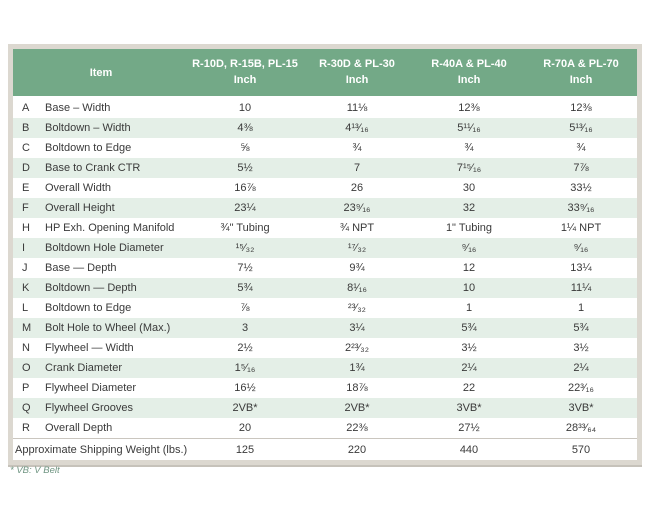 The height and width of the screenshot is (530, 650). Describe the element at coordinates (357, 248) in the screenshot. I see `row-value: ¹⁷⁄₃₂` at that location.